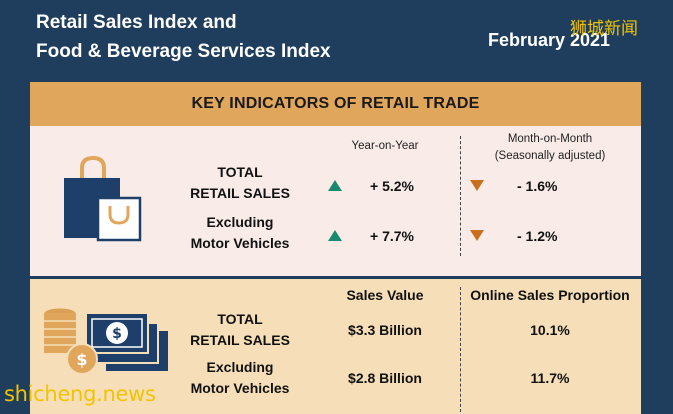 The width and height of the screenshot is (673, 414). What do you see at coordinates (550, 330) in the screenshot?
I see `online-proportion: 10.1%` at bounding box center [550, 330].